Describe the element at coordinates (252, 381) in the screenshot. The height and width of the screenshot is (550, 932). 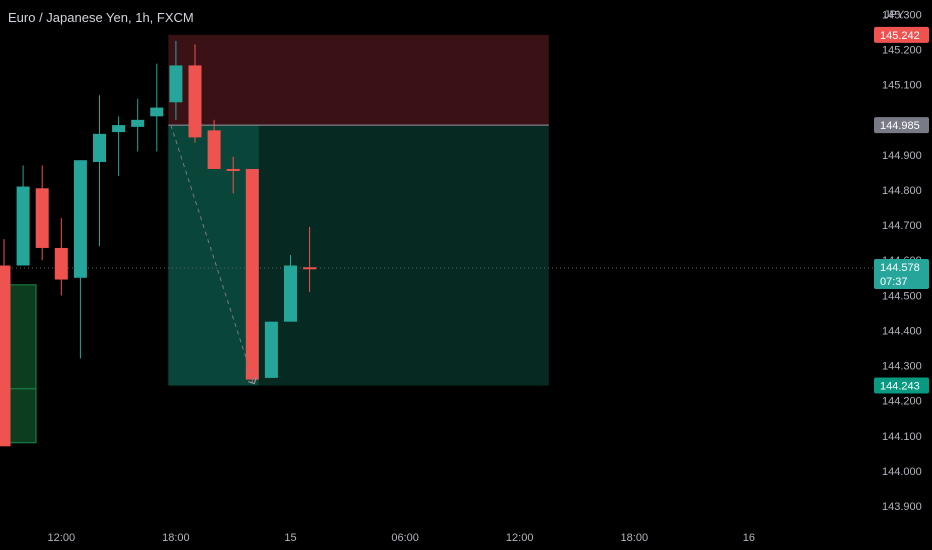
I see `projection-arrow-icon` at that location.